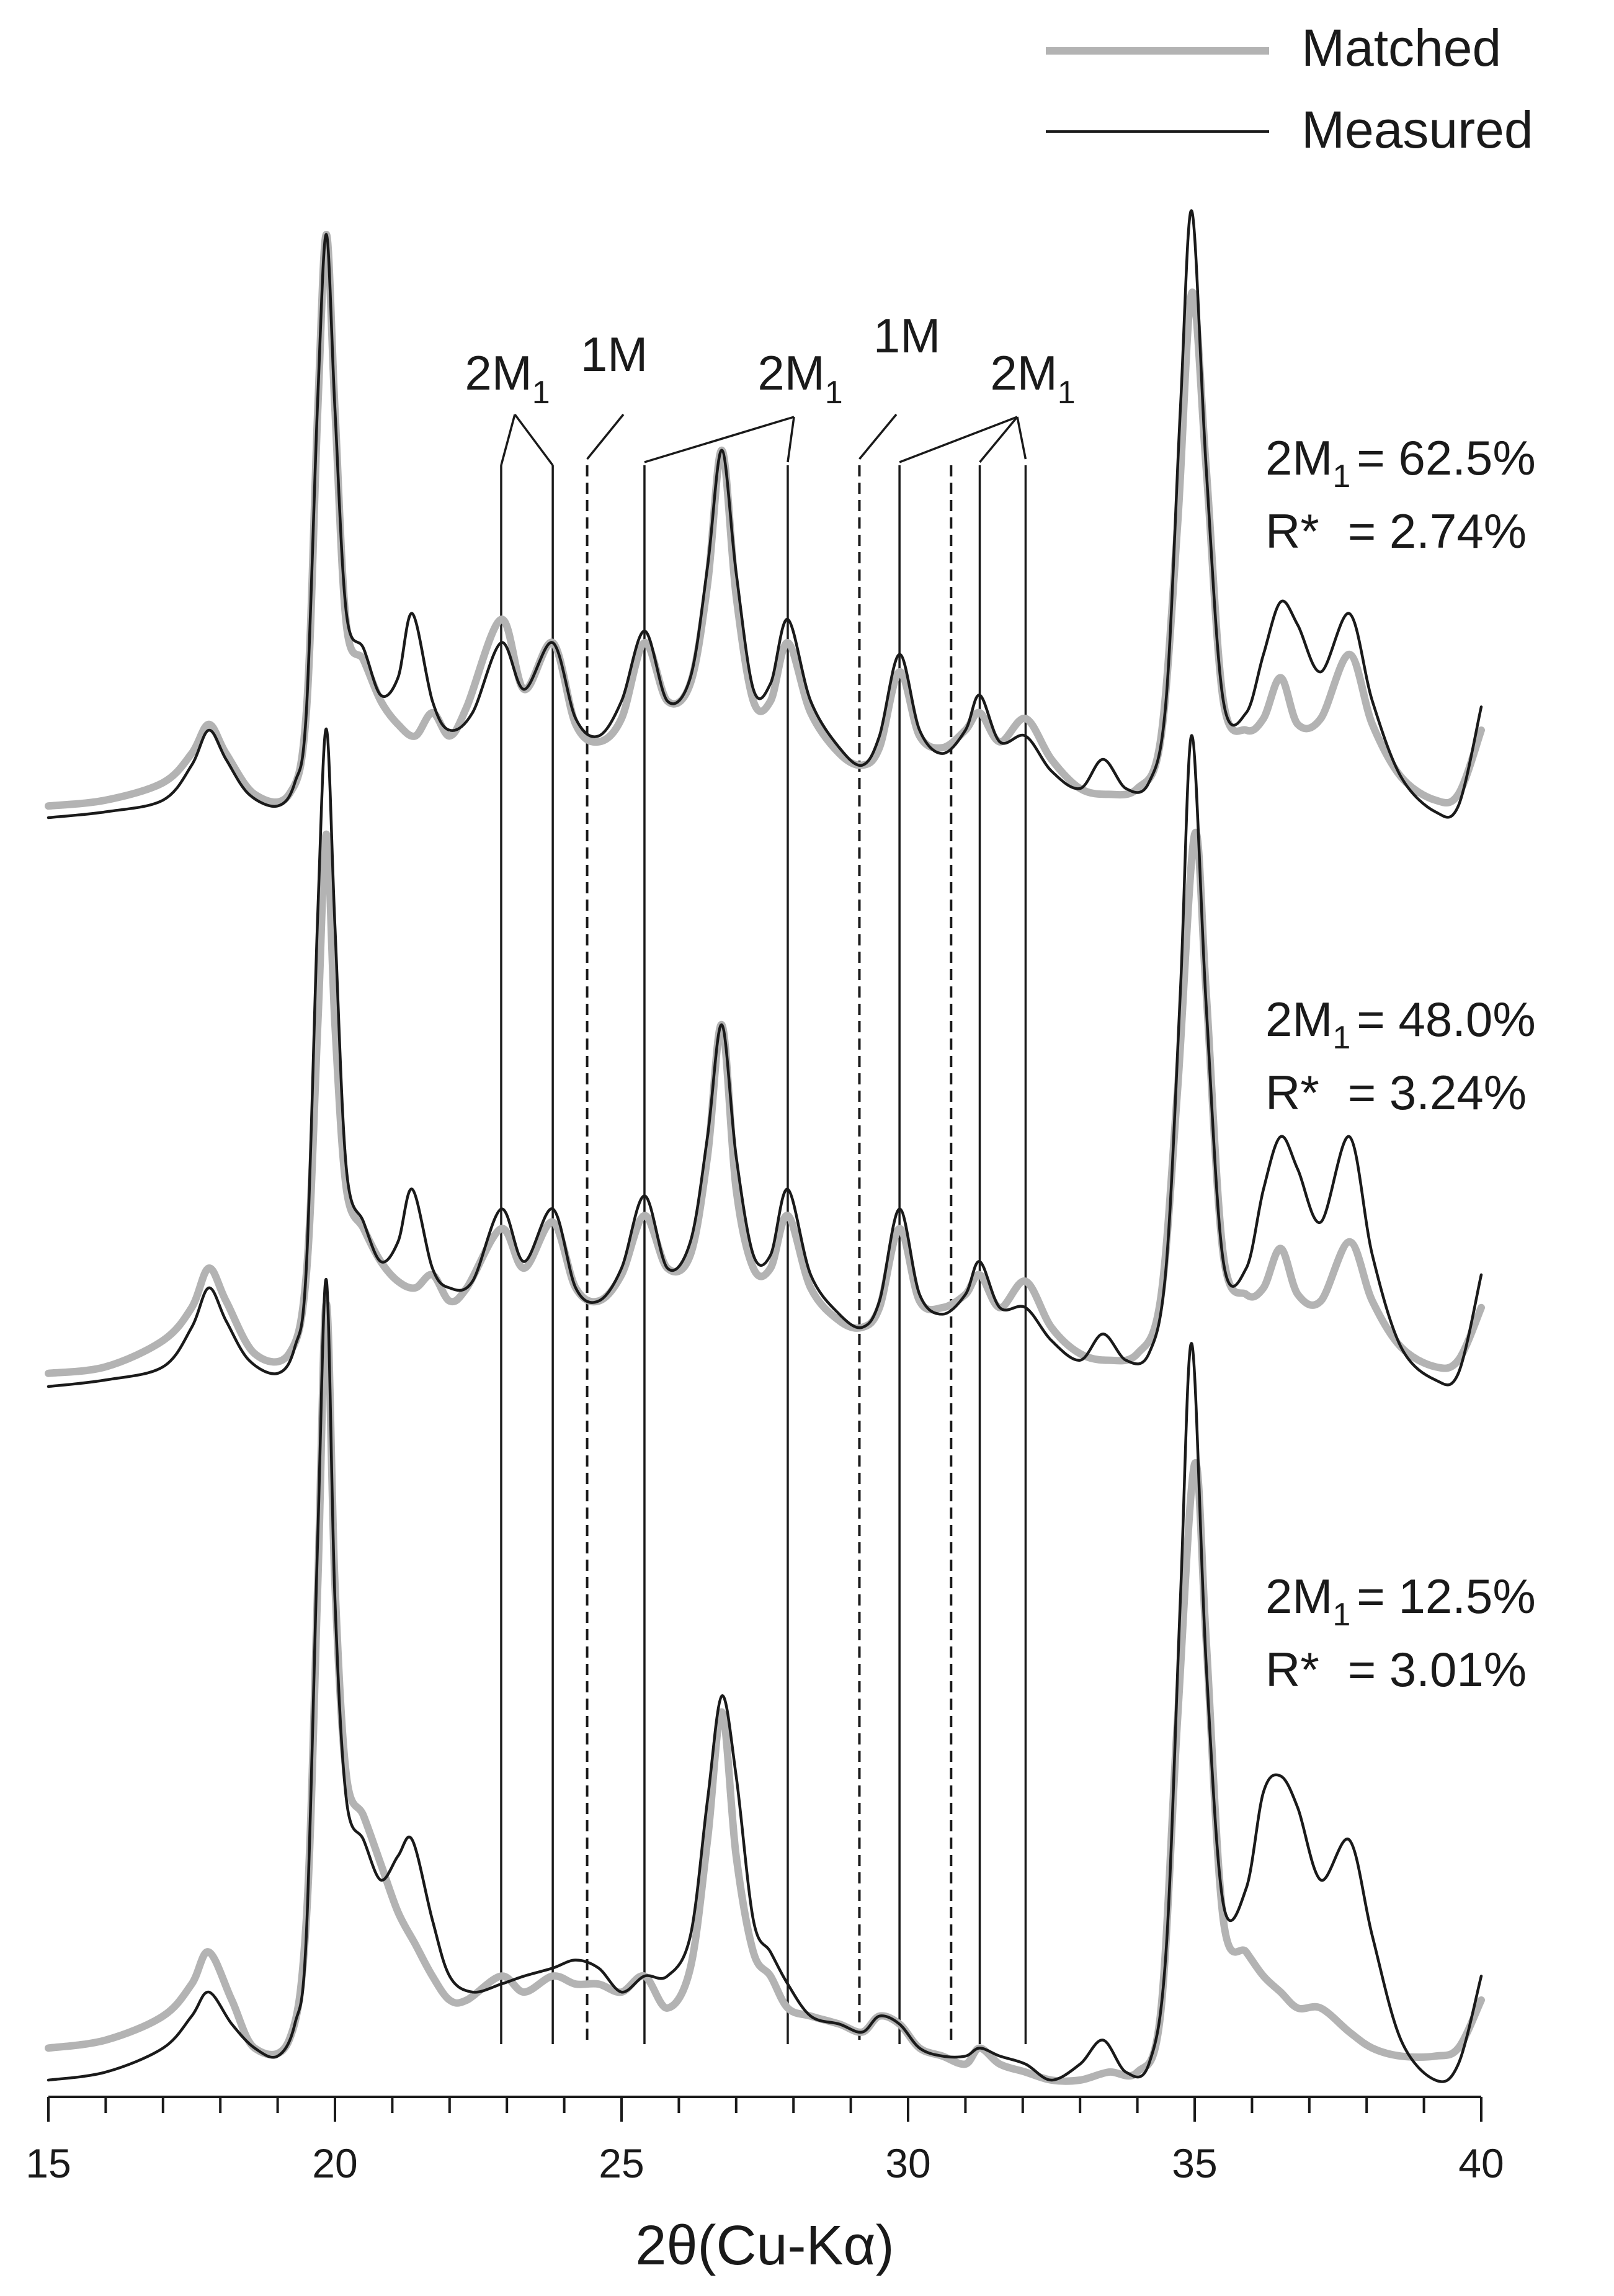  What do you see at coordinates (1289, 89) in the screenshot?
I see `legend: Matched Measured` at bounding box center [1289, 89].